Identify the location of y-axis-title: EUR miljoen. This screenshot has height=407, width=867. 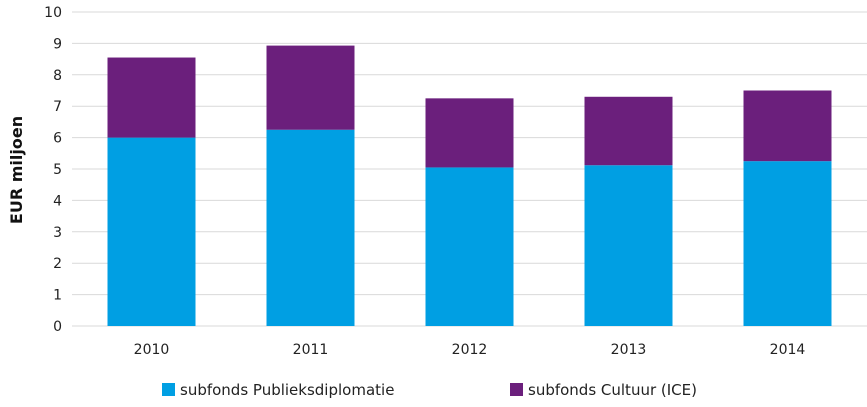
(16, 170).